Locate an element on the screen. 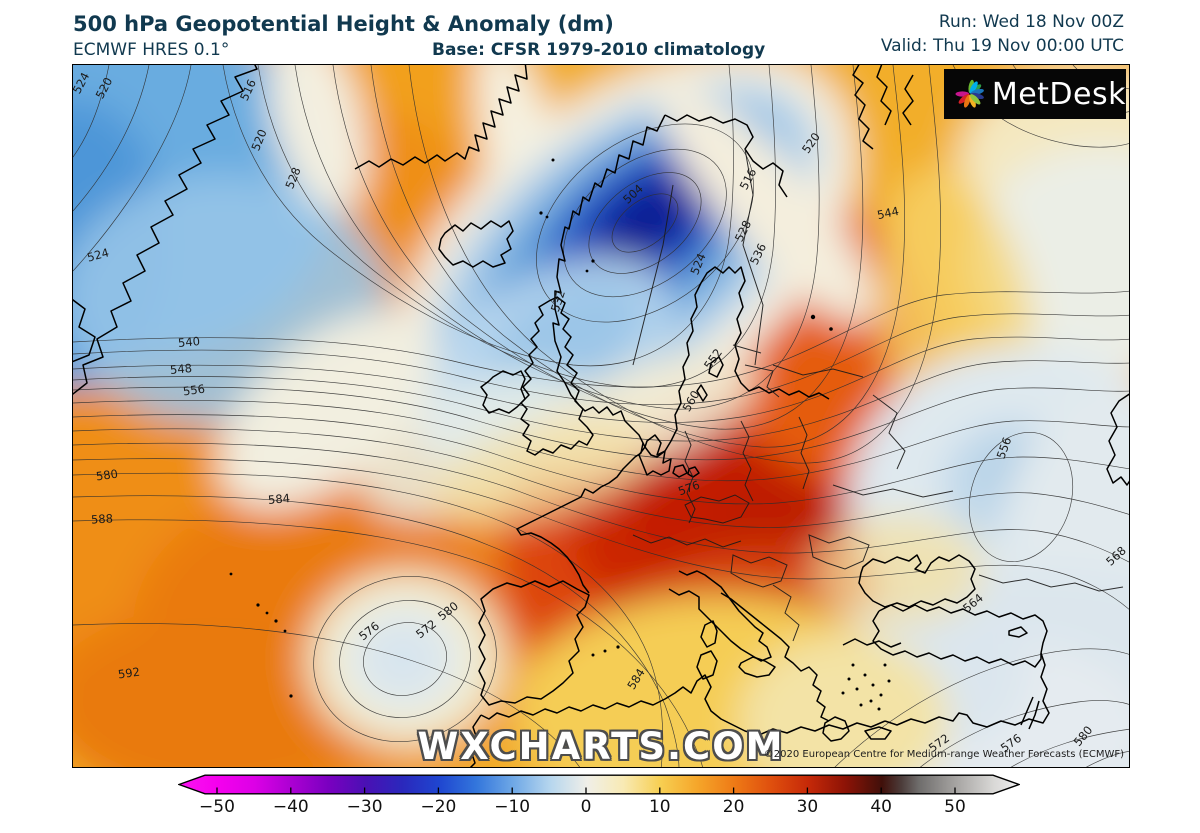  colorbar-tick-label: −20 is located at coordinates (438, 807).